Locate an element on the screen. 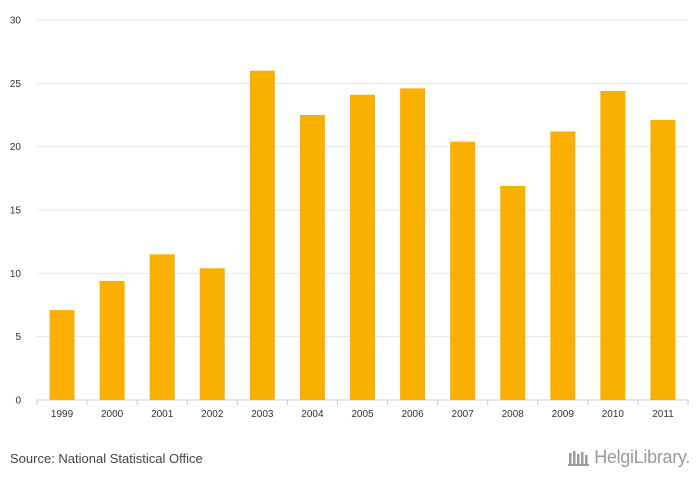 The image size is (700, 483). bar-2003 is located at coordinates (262, 235).